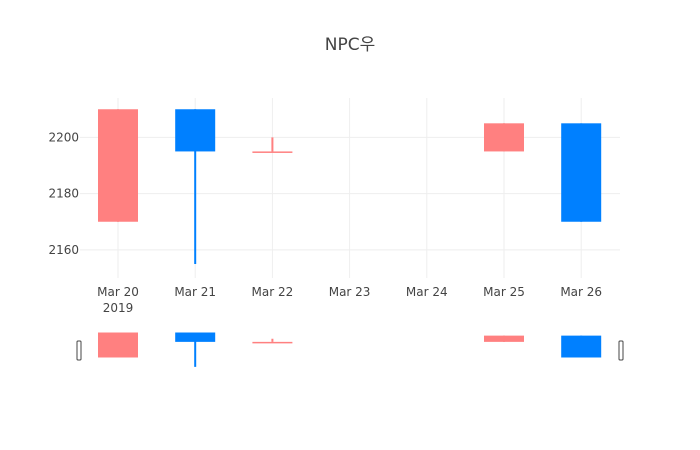 The image size is (700, 450). What do you see at coordinates (581, 292) in the screenshot?
I see `x-tick-label: Mar 26` at bounding box center [581, 292].